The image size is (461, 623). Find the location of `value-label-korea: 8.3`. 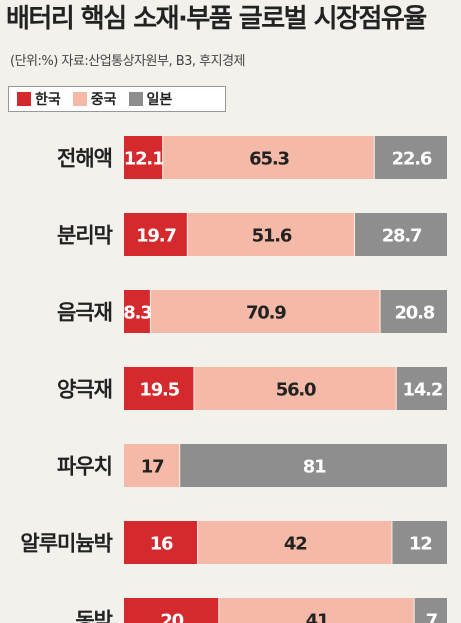

value-label-korea: 8.3 is located at coordinates (137, 313).